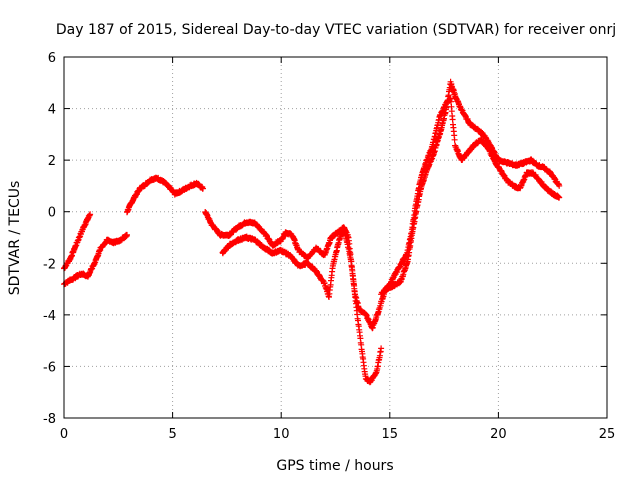 The image size is (640, 480). Describe the element at coordinates (172, 434) in the screenshot. I see `x-tick-label: 5` at that location.